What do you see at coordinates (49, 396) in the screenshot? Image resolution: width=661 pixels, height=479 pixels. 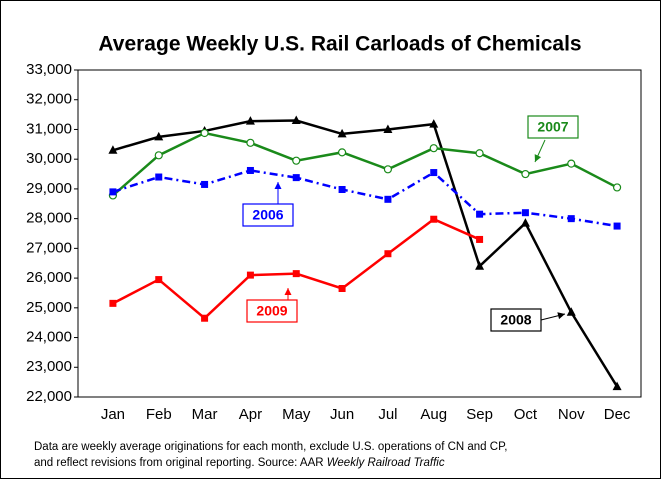 I see `y-tick-label: 22,000` at bounding box center [49, 396].